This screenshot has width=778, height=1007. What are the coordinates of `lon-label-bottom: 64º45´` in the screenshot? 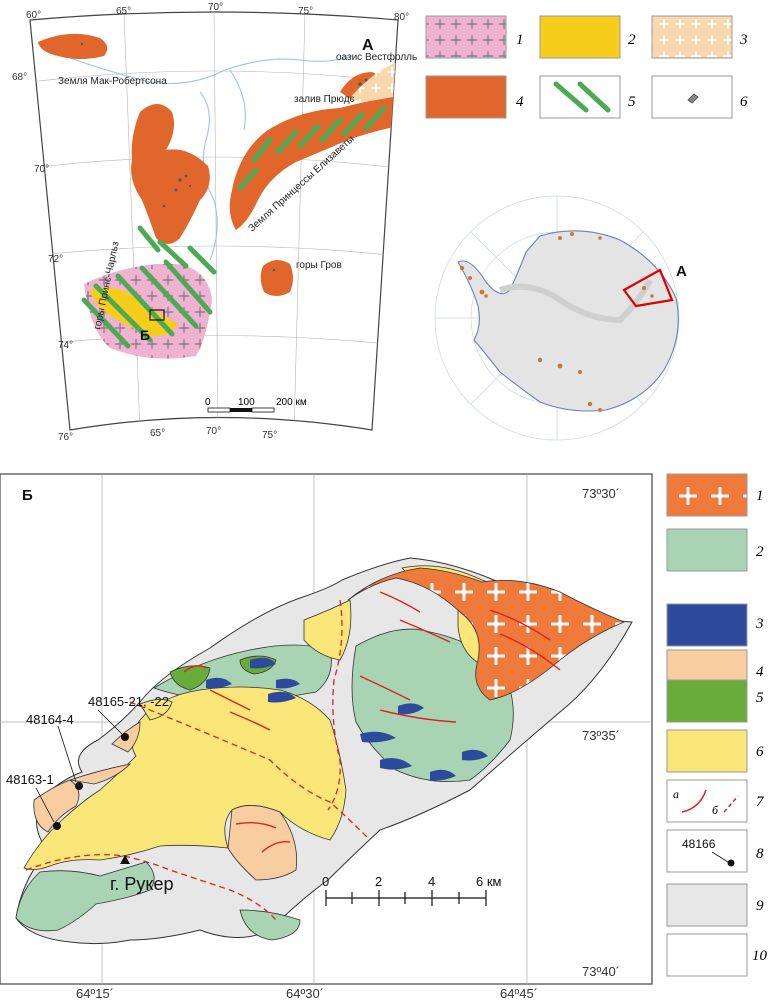 It's located at (519, 993).